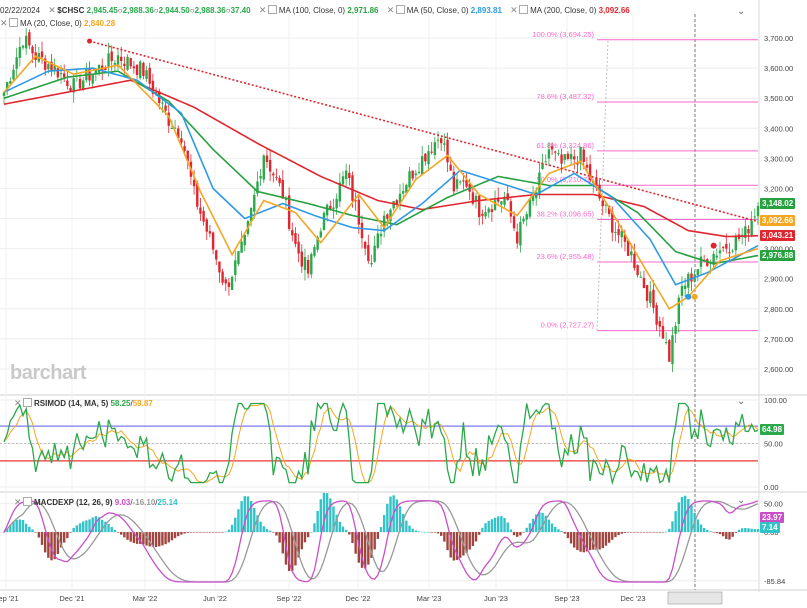 Image resolution: width=807 pixels, height=608 pixels. What do you see at coordinates (741, 11) in the screenshot?
I see `collapse-chevron-icon: ⌄` at bounding box center [741, 11].